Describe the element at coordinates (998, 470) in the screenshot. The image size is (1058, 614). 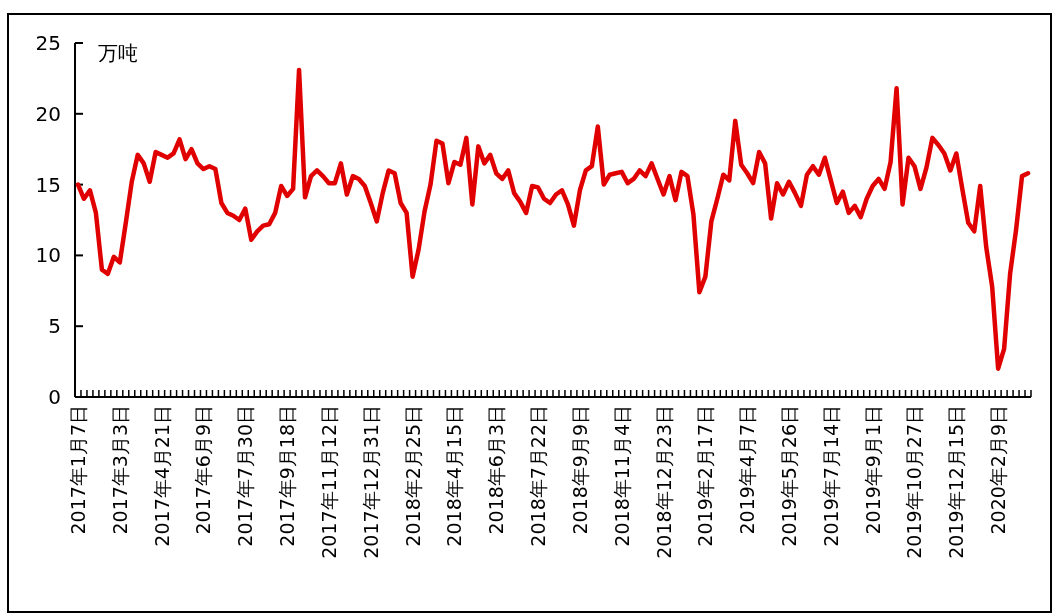
I see `x-tick-label: 2020年2月9日` at that location.